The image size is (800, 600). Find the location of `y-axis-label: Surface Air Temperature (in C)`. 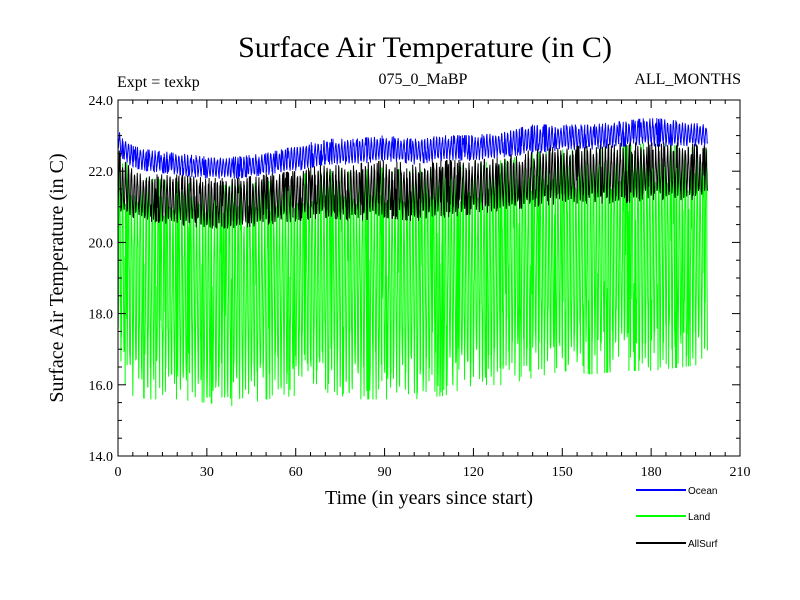

y-axis-label: Surface Air Temperature (in C) is located at coordinates (57, 277).